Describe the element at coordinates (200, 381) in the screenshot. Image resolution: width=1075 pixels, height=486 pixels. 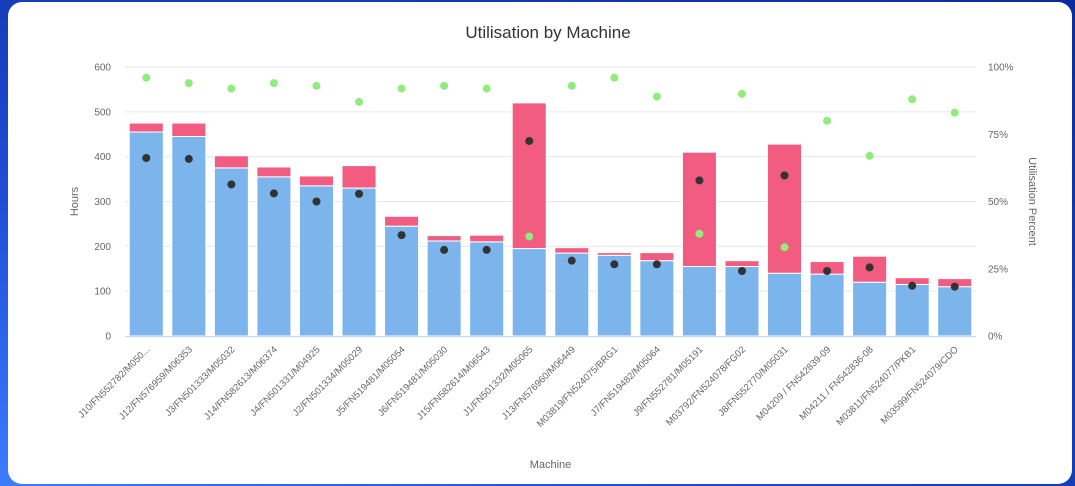
I see `x-category-label: J3/FN501333/M05032` at that location.